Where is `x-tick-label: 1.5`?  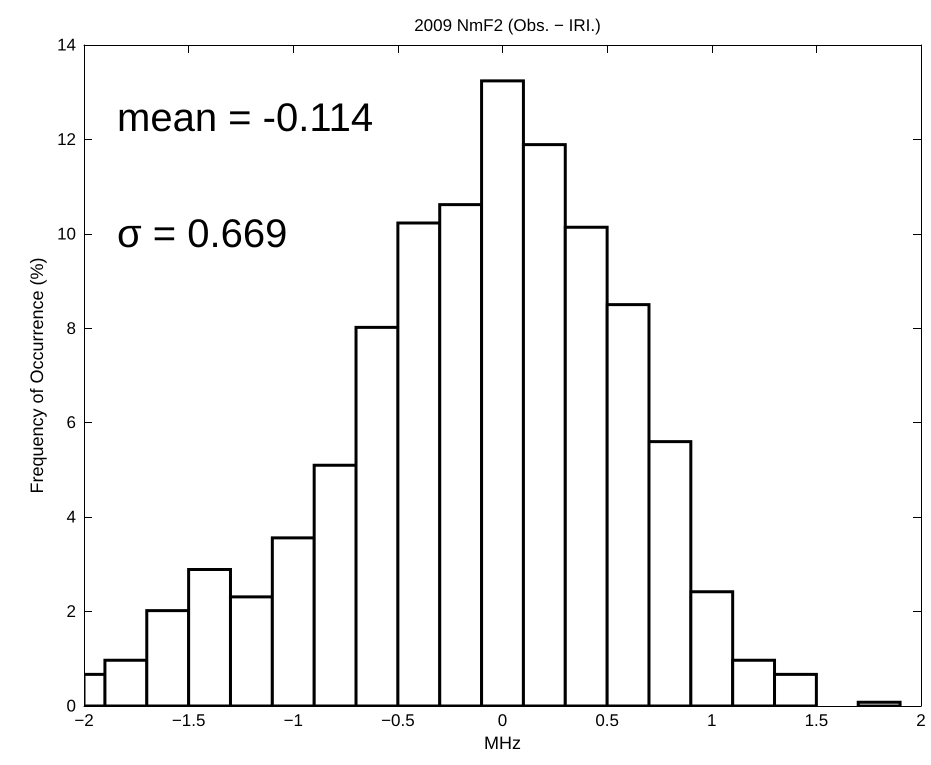
x-tick-label: 1.5 is located at coordinates (816, 720).